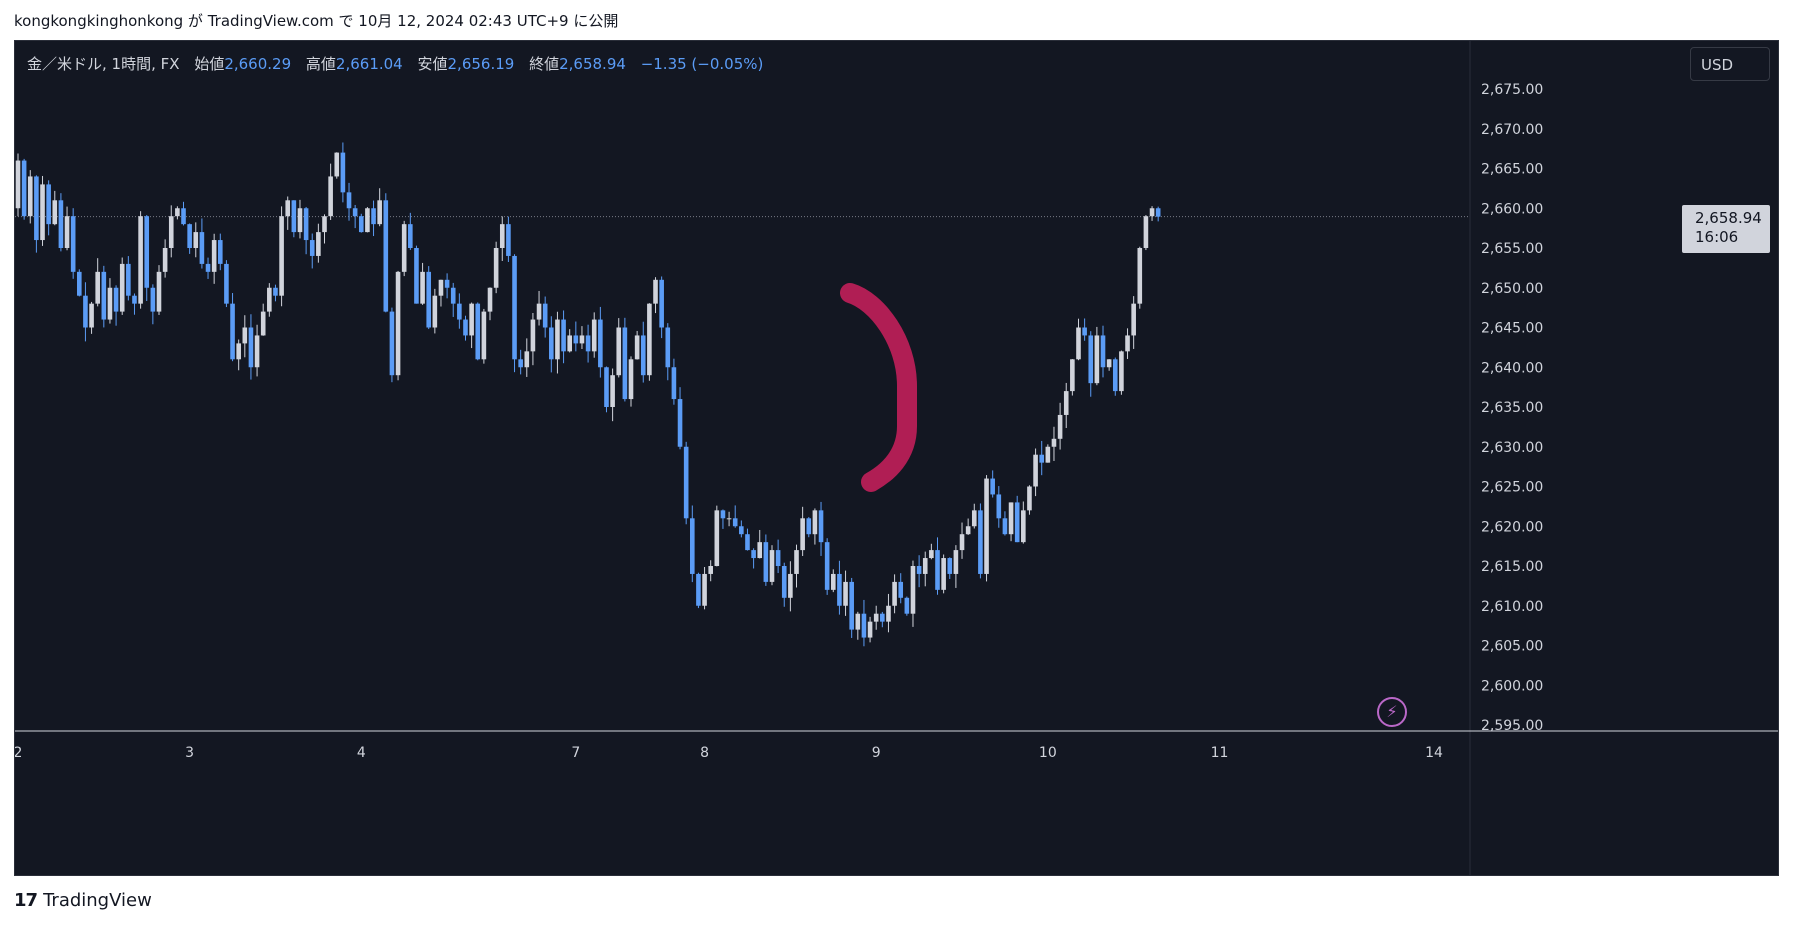 This screenshot has width=1793, height=928. What do you see at coordinates (592, 64) in the screenshot?
I see `close-value: 2,658.94` at bounding box center [592, 64].